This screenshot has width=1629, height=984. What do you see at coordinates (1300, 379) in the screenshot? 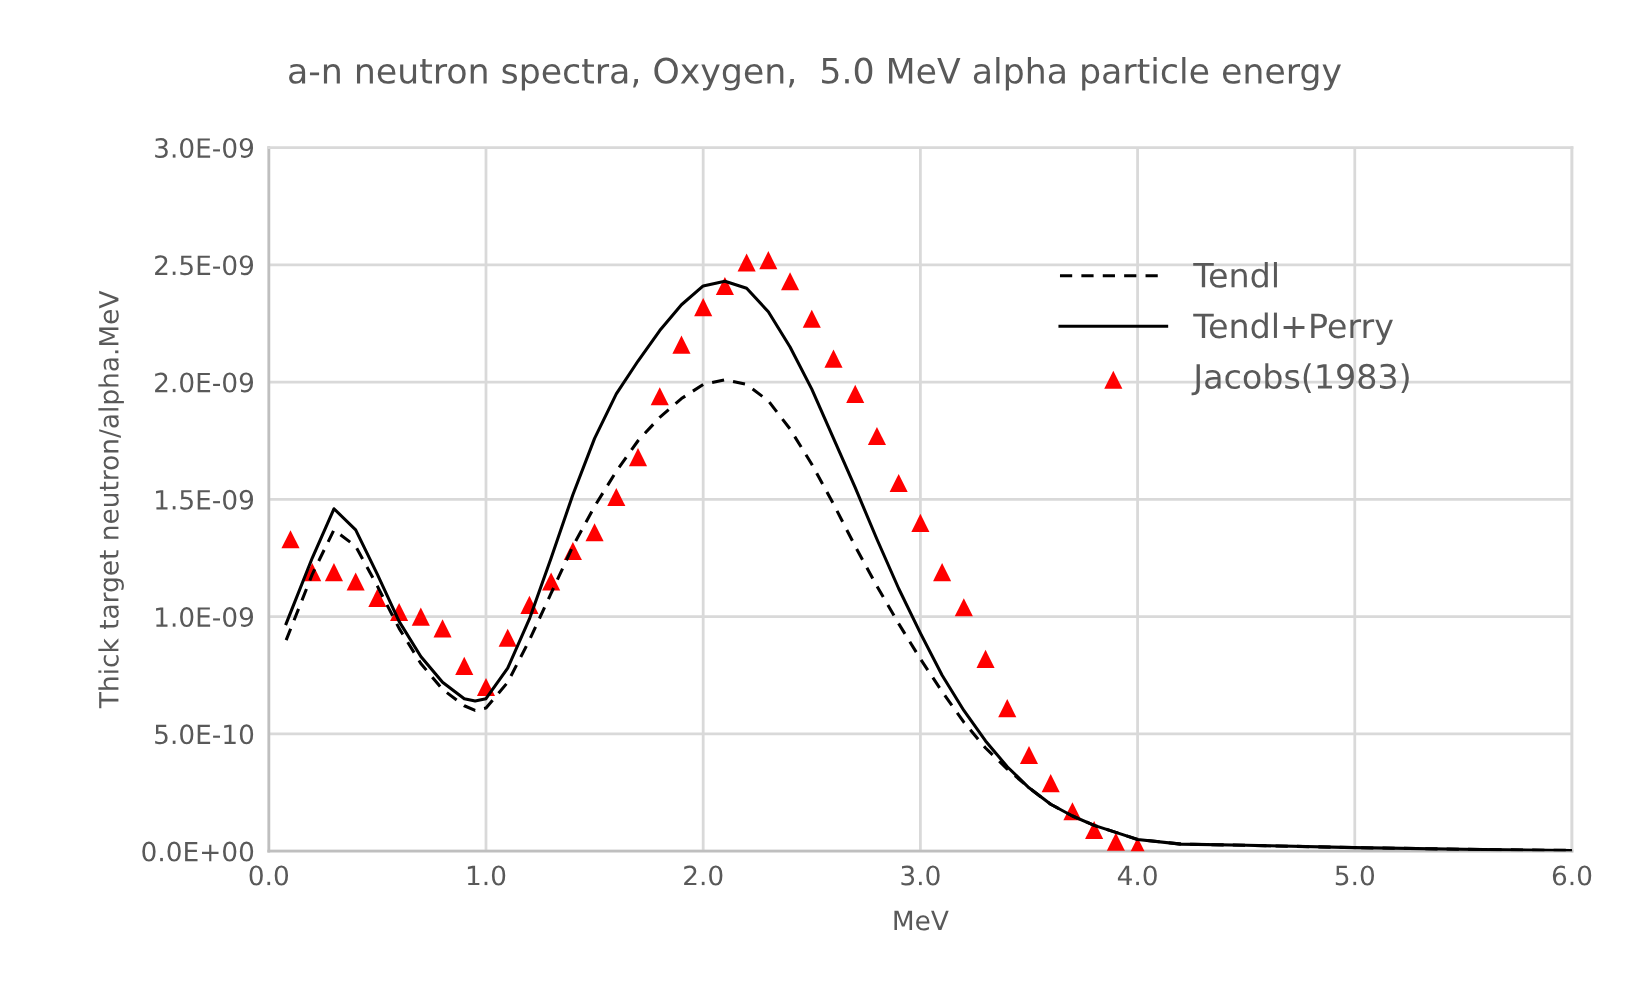
I see `legend-label: Jacobs(1983)` at bounding box center [1300, 379].